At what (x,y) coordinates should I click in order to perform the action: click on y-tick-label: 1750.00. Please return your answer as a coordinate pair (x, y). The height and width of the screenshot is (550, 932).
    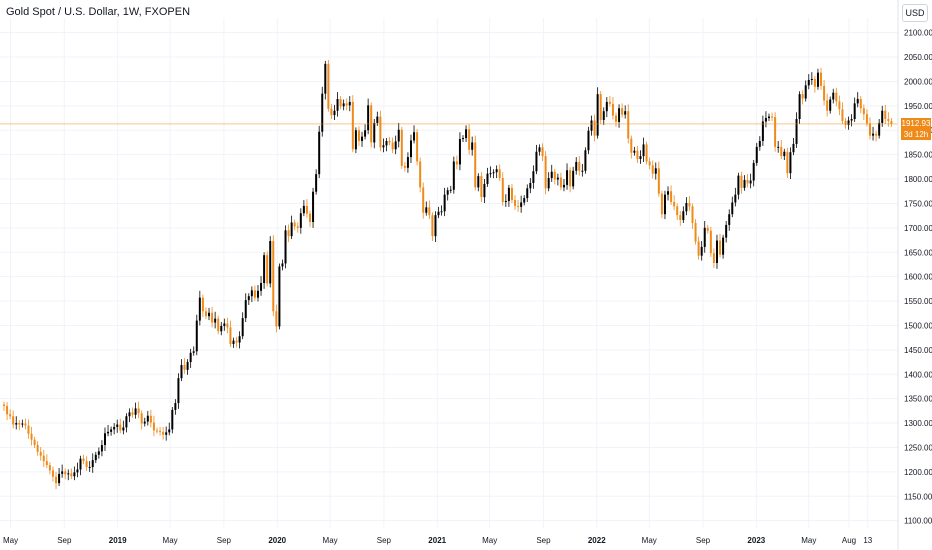
    Looking at the image, I should click on (918, 203).